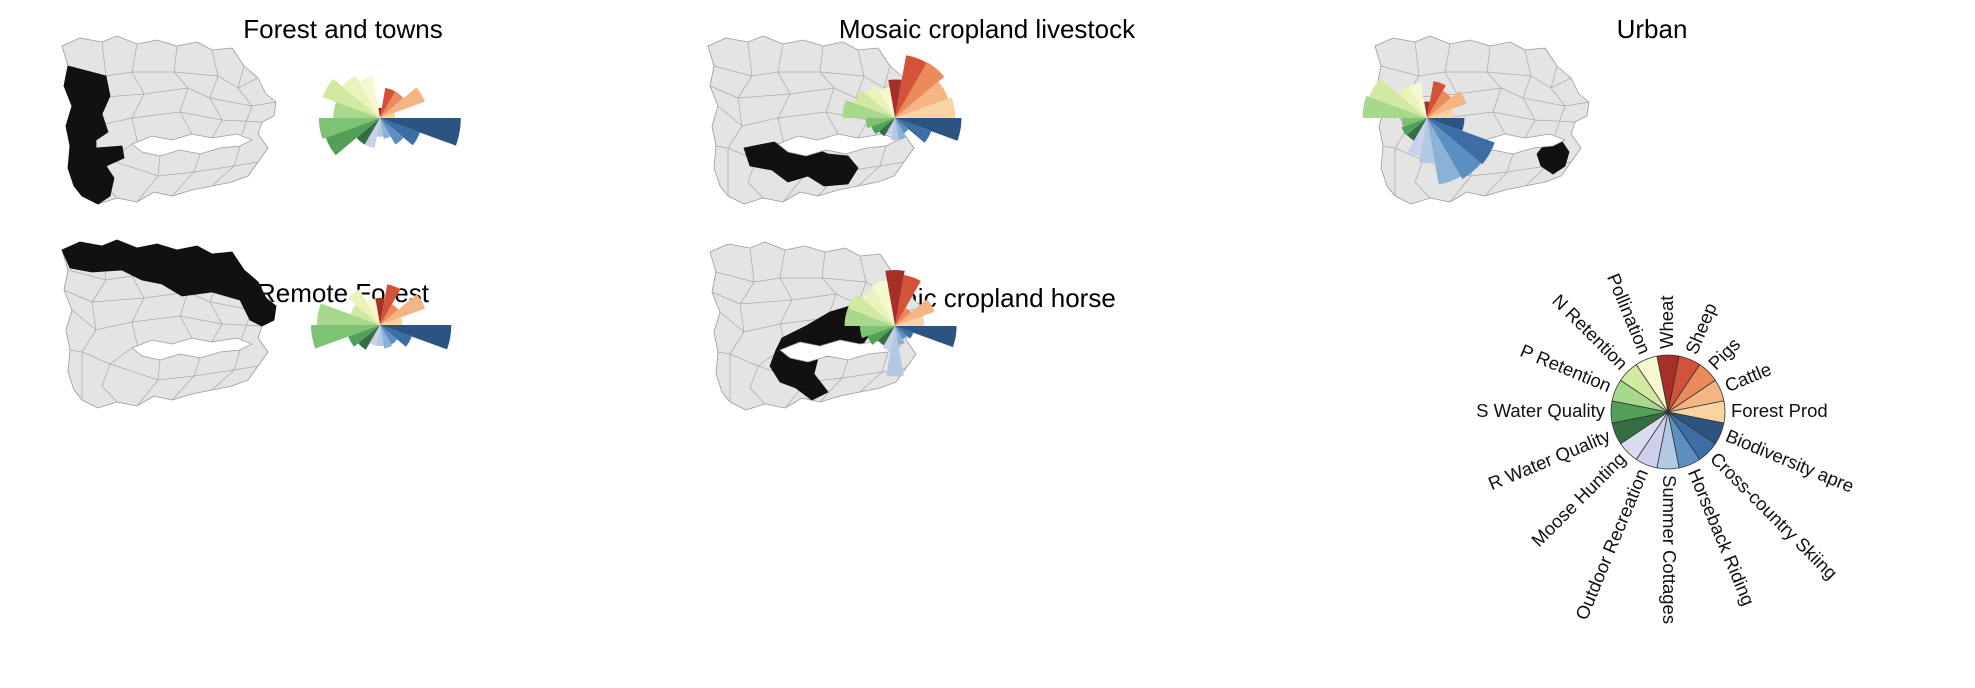 This screenshot has height=688, width=1975. Describe the element at coordinates (343, 29) in the screenshot. I see `panel-title: Forest and towns` at that location.